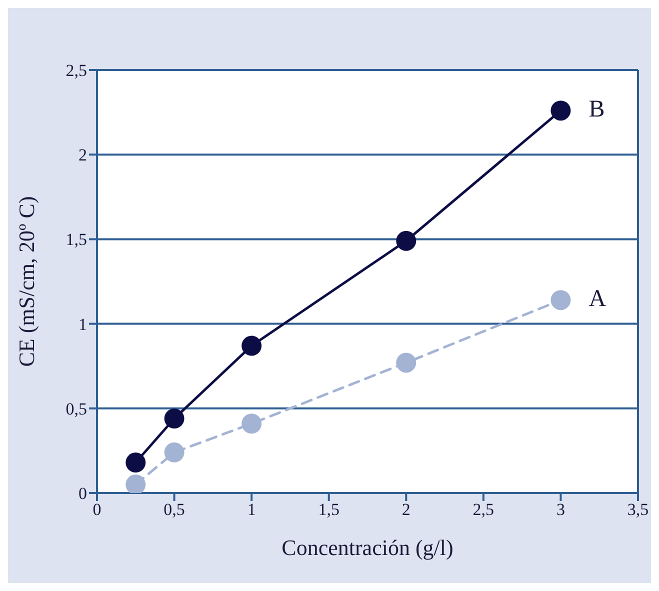 This screenshot has width=659, height=591. I want to click on x-tick-label: 2,5, so click(483, 510).